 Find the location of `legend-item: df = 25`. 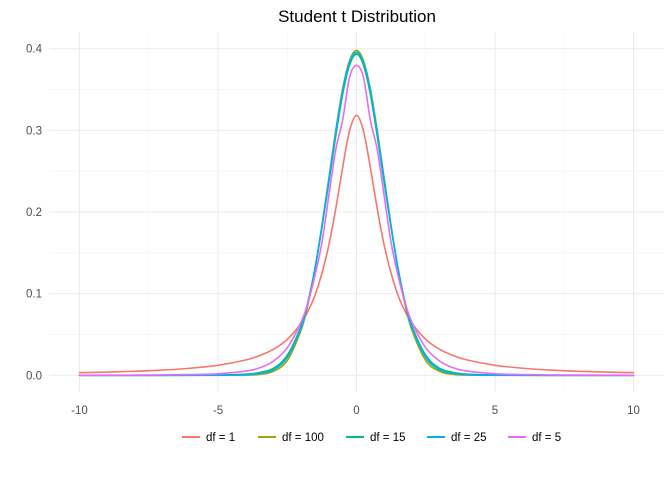

legend-item: df = 25 is located at coordinates (457, 438).